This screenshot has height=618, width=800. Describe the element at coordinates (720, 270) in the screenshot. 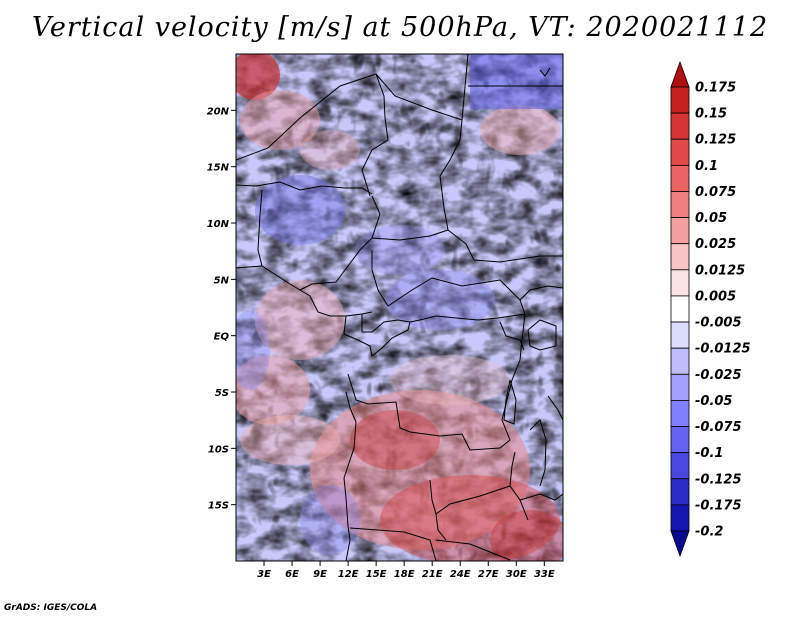

I see `colorbar-label: 0.0125` at that location.